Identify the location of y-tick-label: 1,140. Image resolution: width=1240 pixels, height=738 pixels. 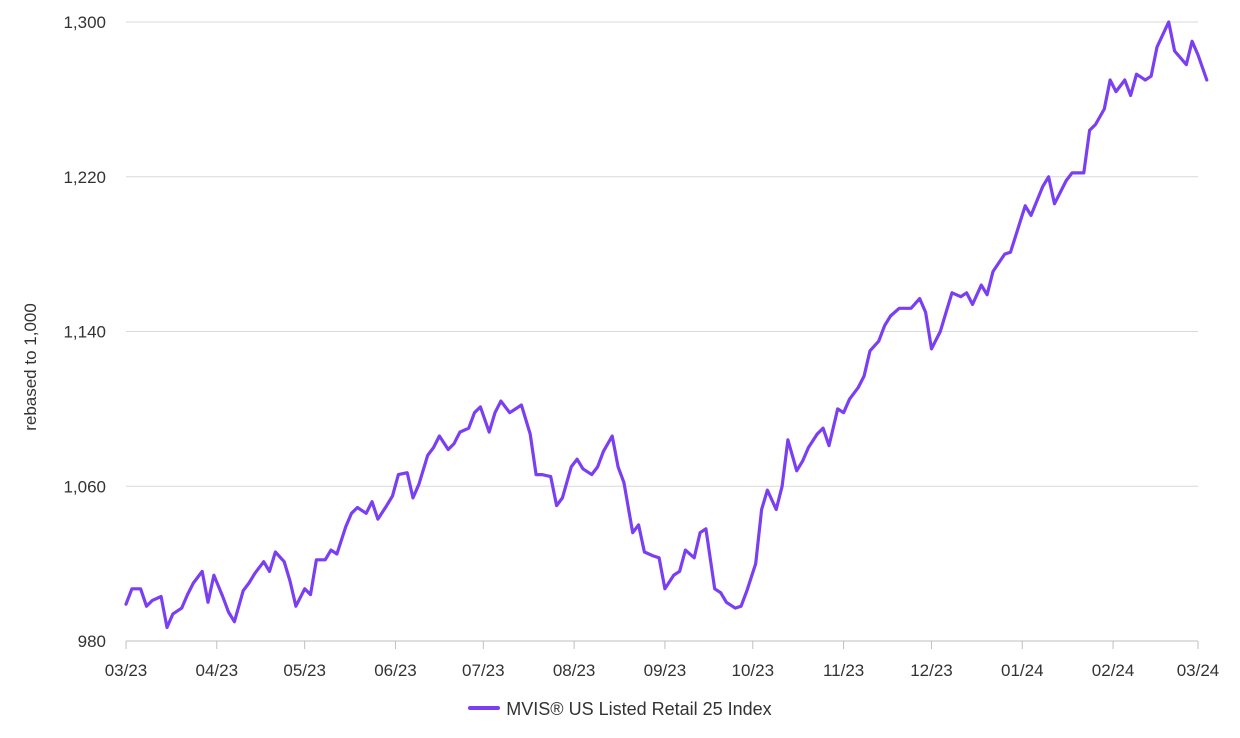
(84, 332).